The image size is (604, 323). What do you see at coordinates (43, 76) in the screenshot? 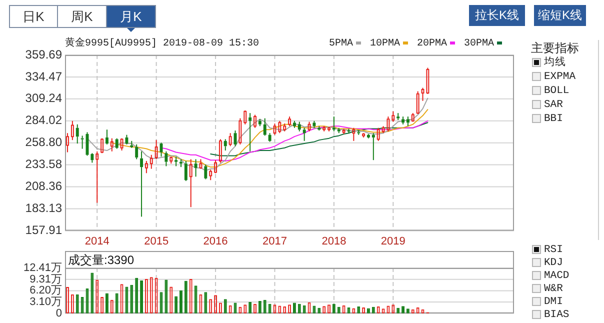
I see `y-tick-label: 334.47` at bounding box center [43, 76].